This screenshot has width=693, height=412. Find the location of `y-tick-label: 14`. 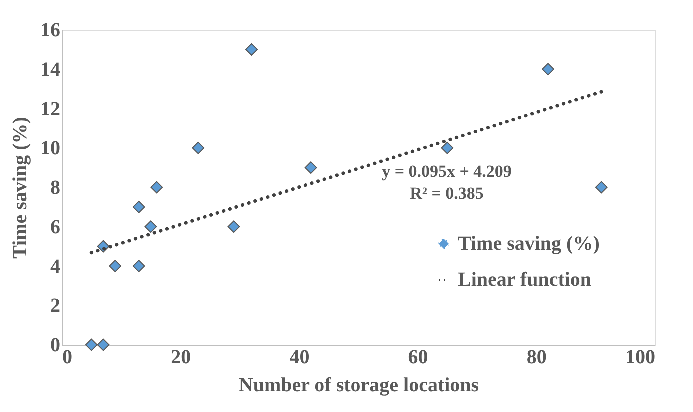

y-tick-label: 14 is located at coordinates (50, 69).